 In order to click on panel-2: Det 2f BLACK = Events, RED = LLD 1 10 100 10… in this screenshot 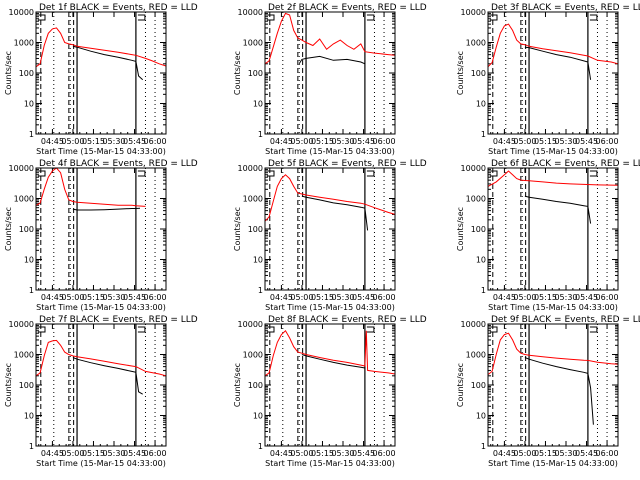, I will do `click(330, 79)`.